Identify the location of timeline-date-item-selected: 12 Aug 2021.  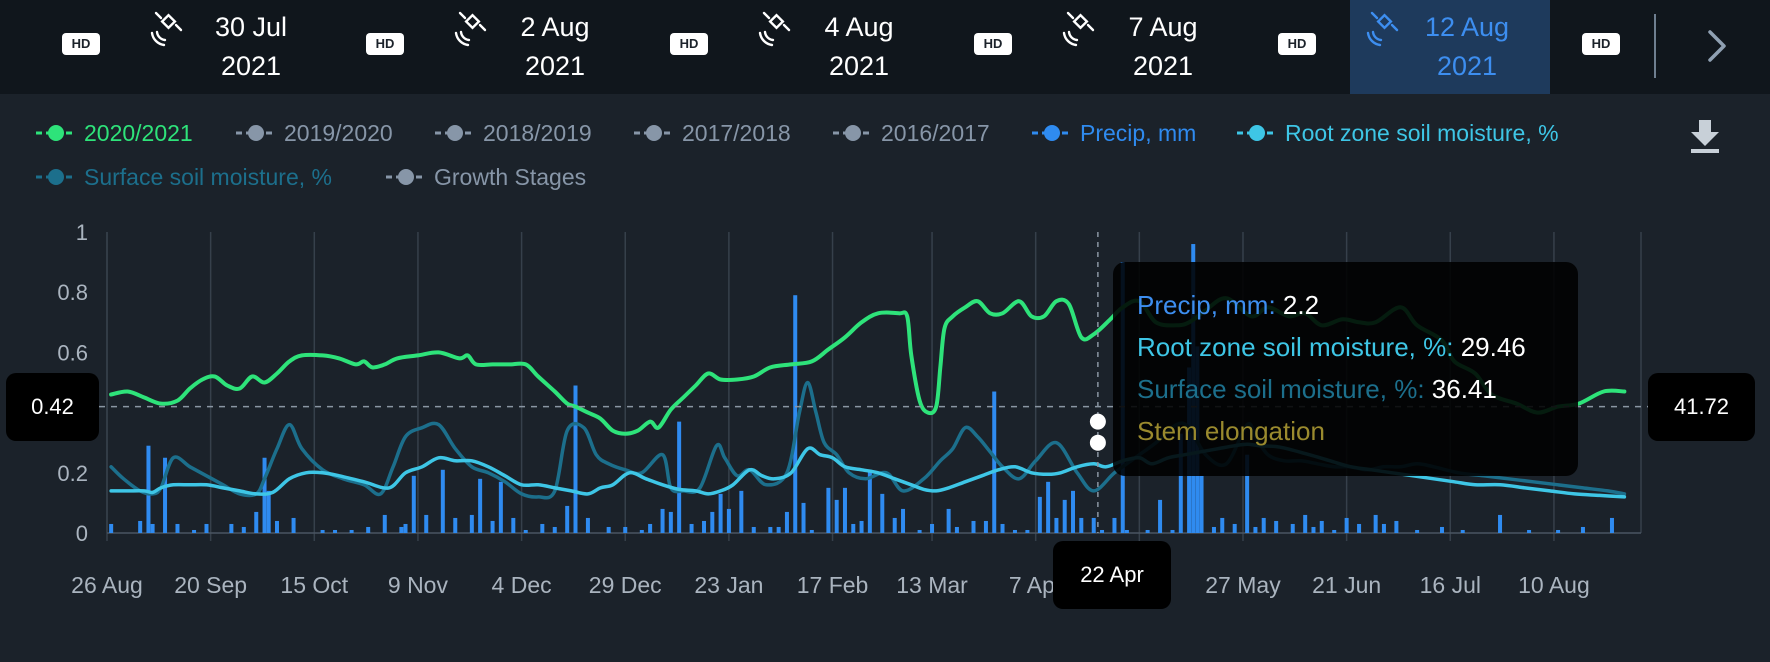
(1450, 47).